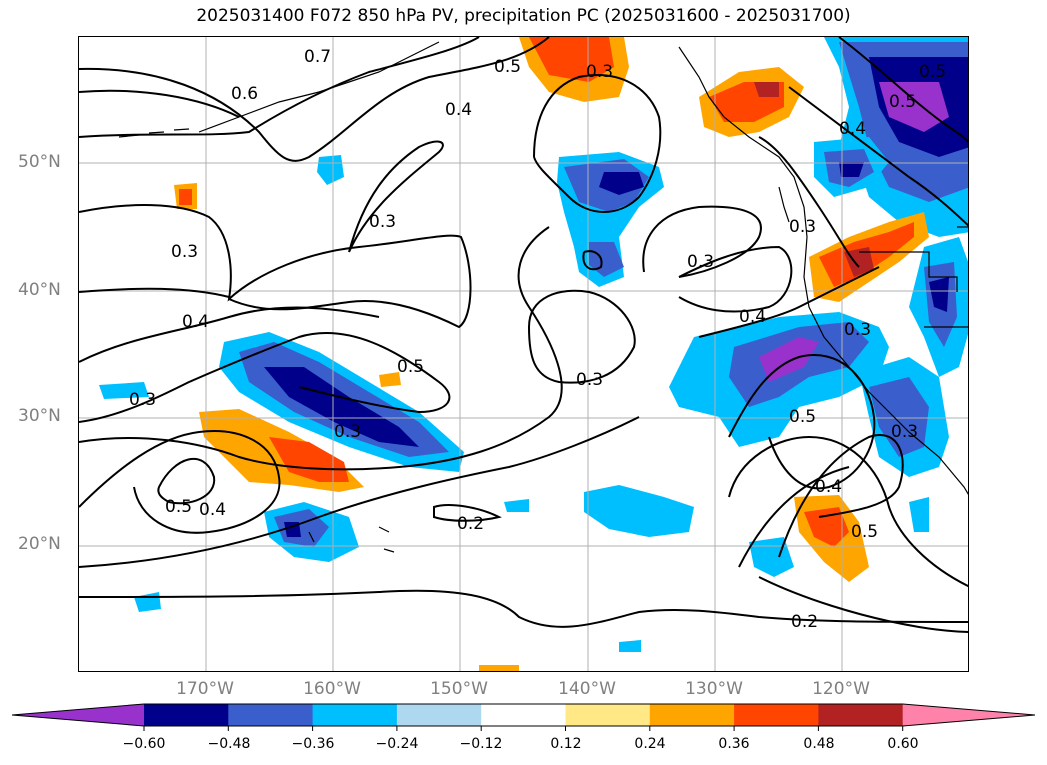 This screenshot has width=1047, height=765. What do you see at coordinates (39, 544) in the screenshot?
I see `latitude-label: 20°N` at bounding box center [39, 544].